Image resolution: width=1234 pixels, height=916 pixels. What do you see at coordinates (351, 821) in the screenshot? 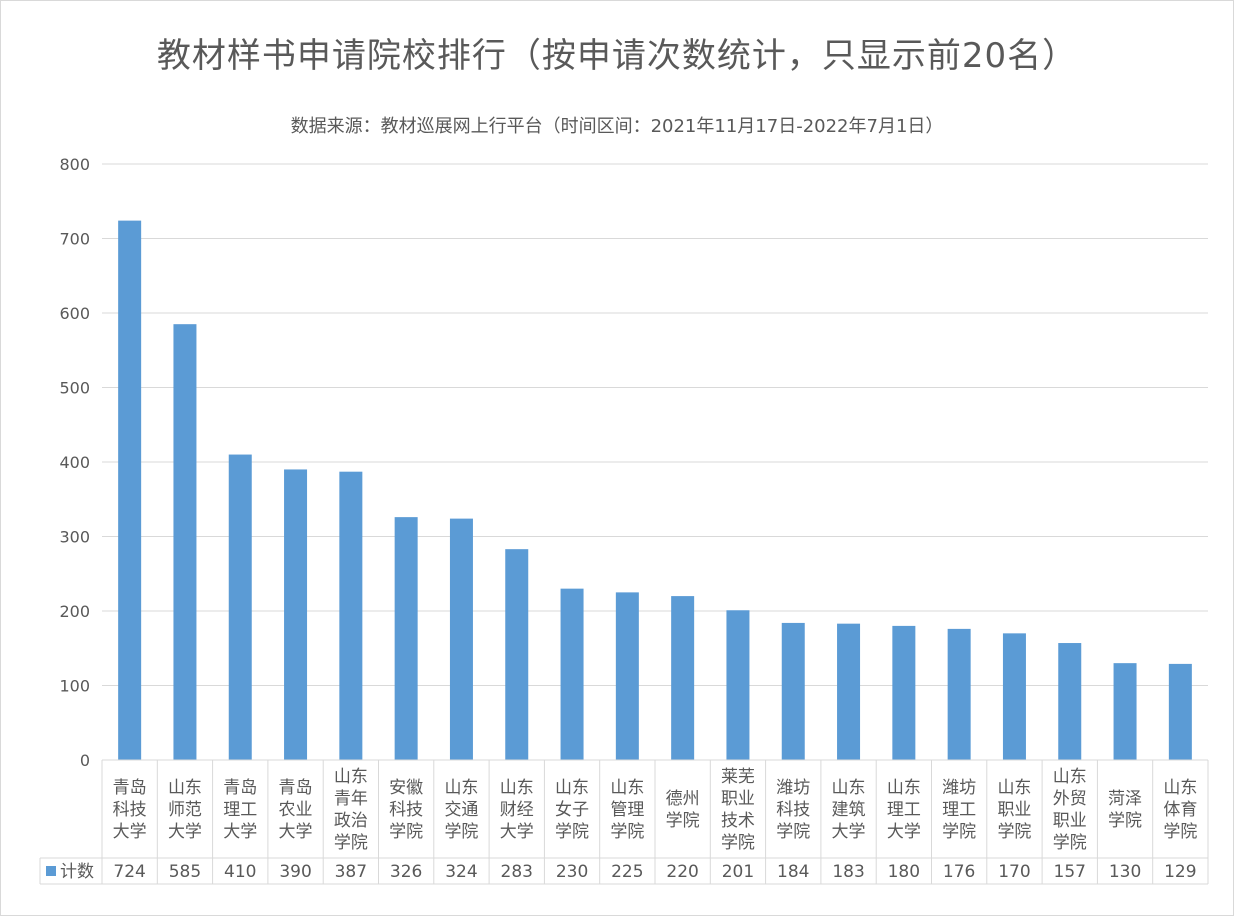
I see `x-tick-label: 政治` at bounding box center [351, 821].